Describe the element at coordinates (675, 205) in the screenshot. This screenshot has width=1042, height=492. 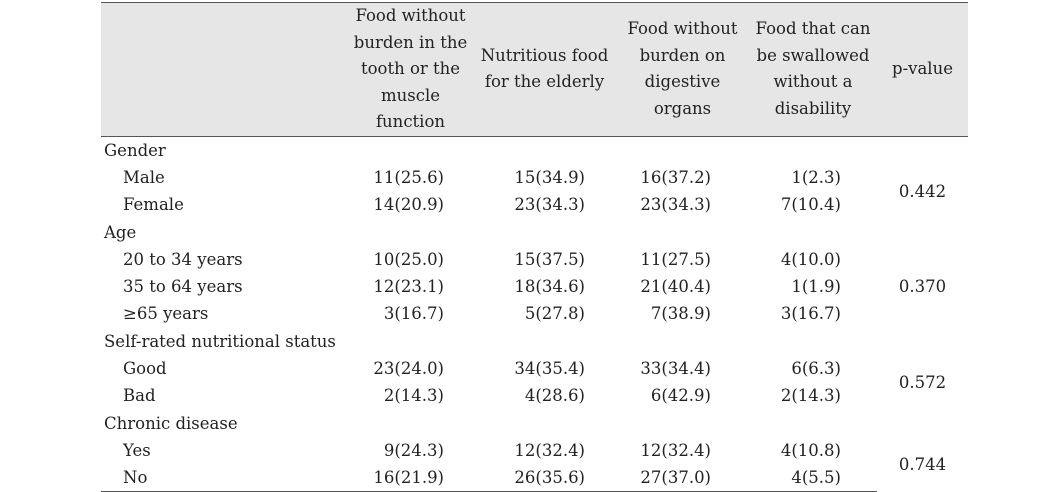
I see `value-cell-col3: 23(34.3)` at that location.